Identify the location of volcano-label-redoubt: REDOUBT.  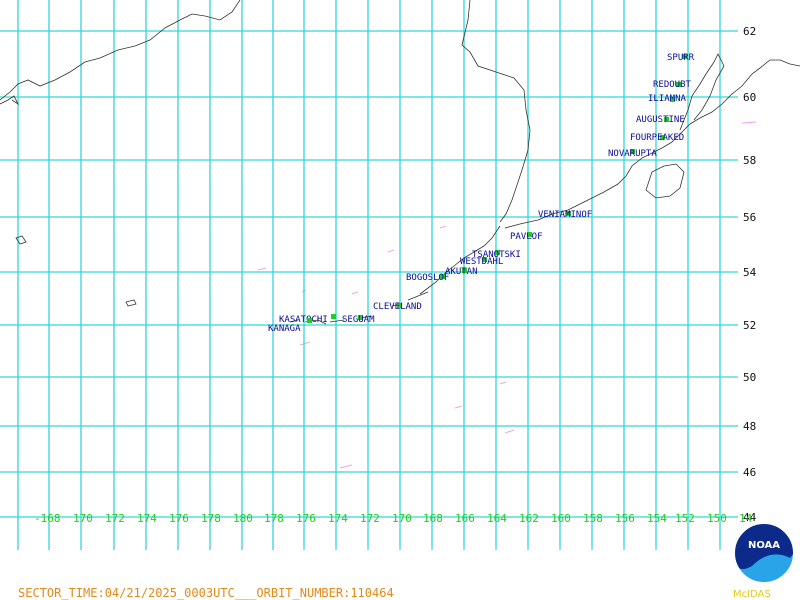
(672, 85).